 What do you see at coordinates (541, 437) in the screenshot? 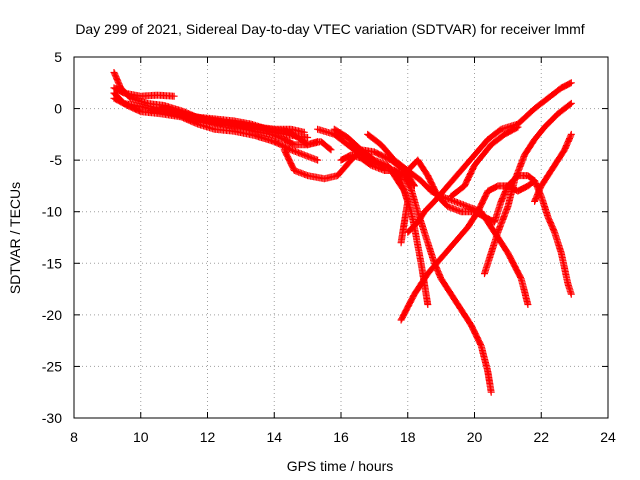
I see `x-tick-label: 22` at bounding box center [541, 437].